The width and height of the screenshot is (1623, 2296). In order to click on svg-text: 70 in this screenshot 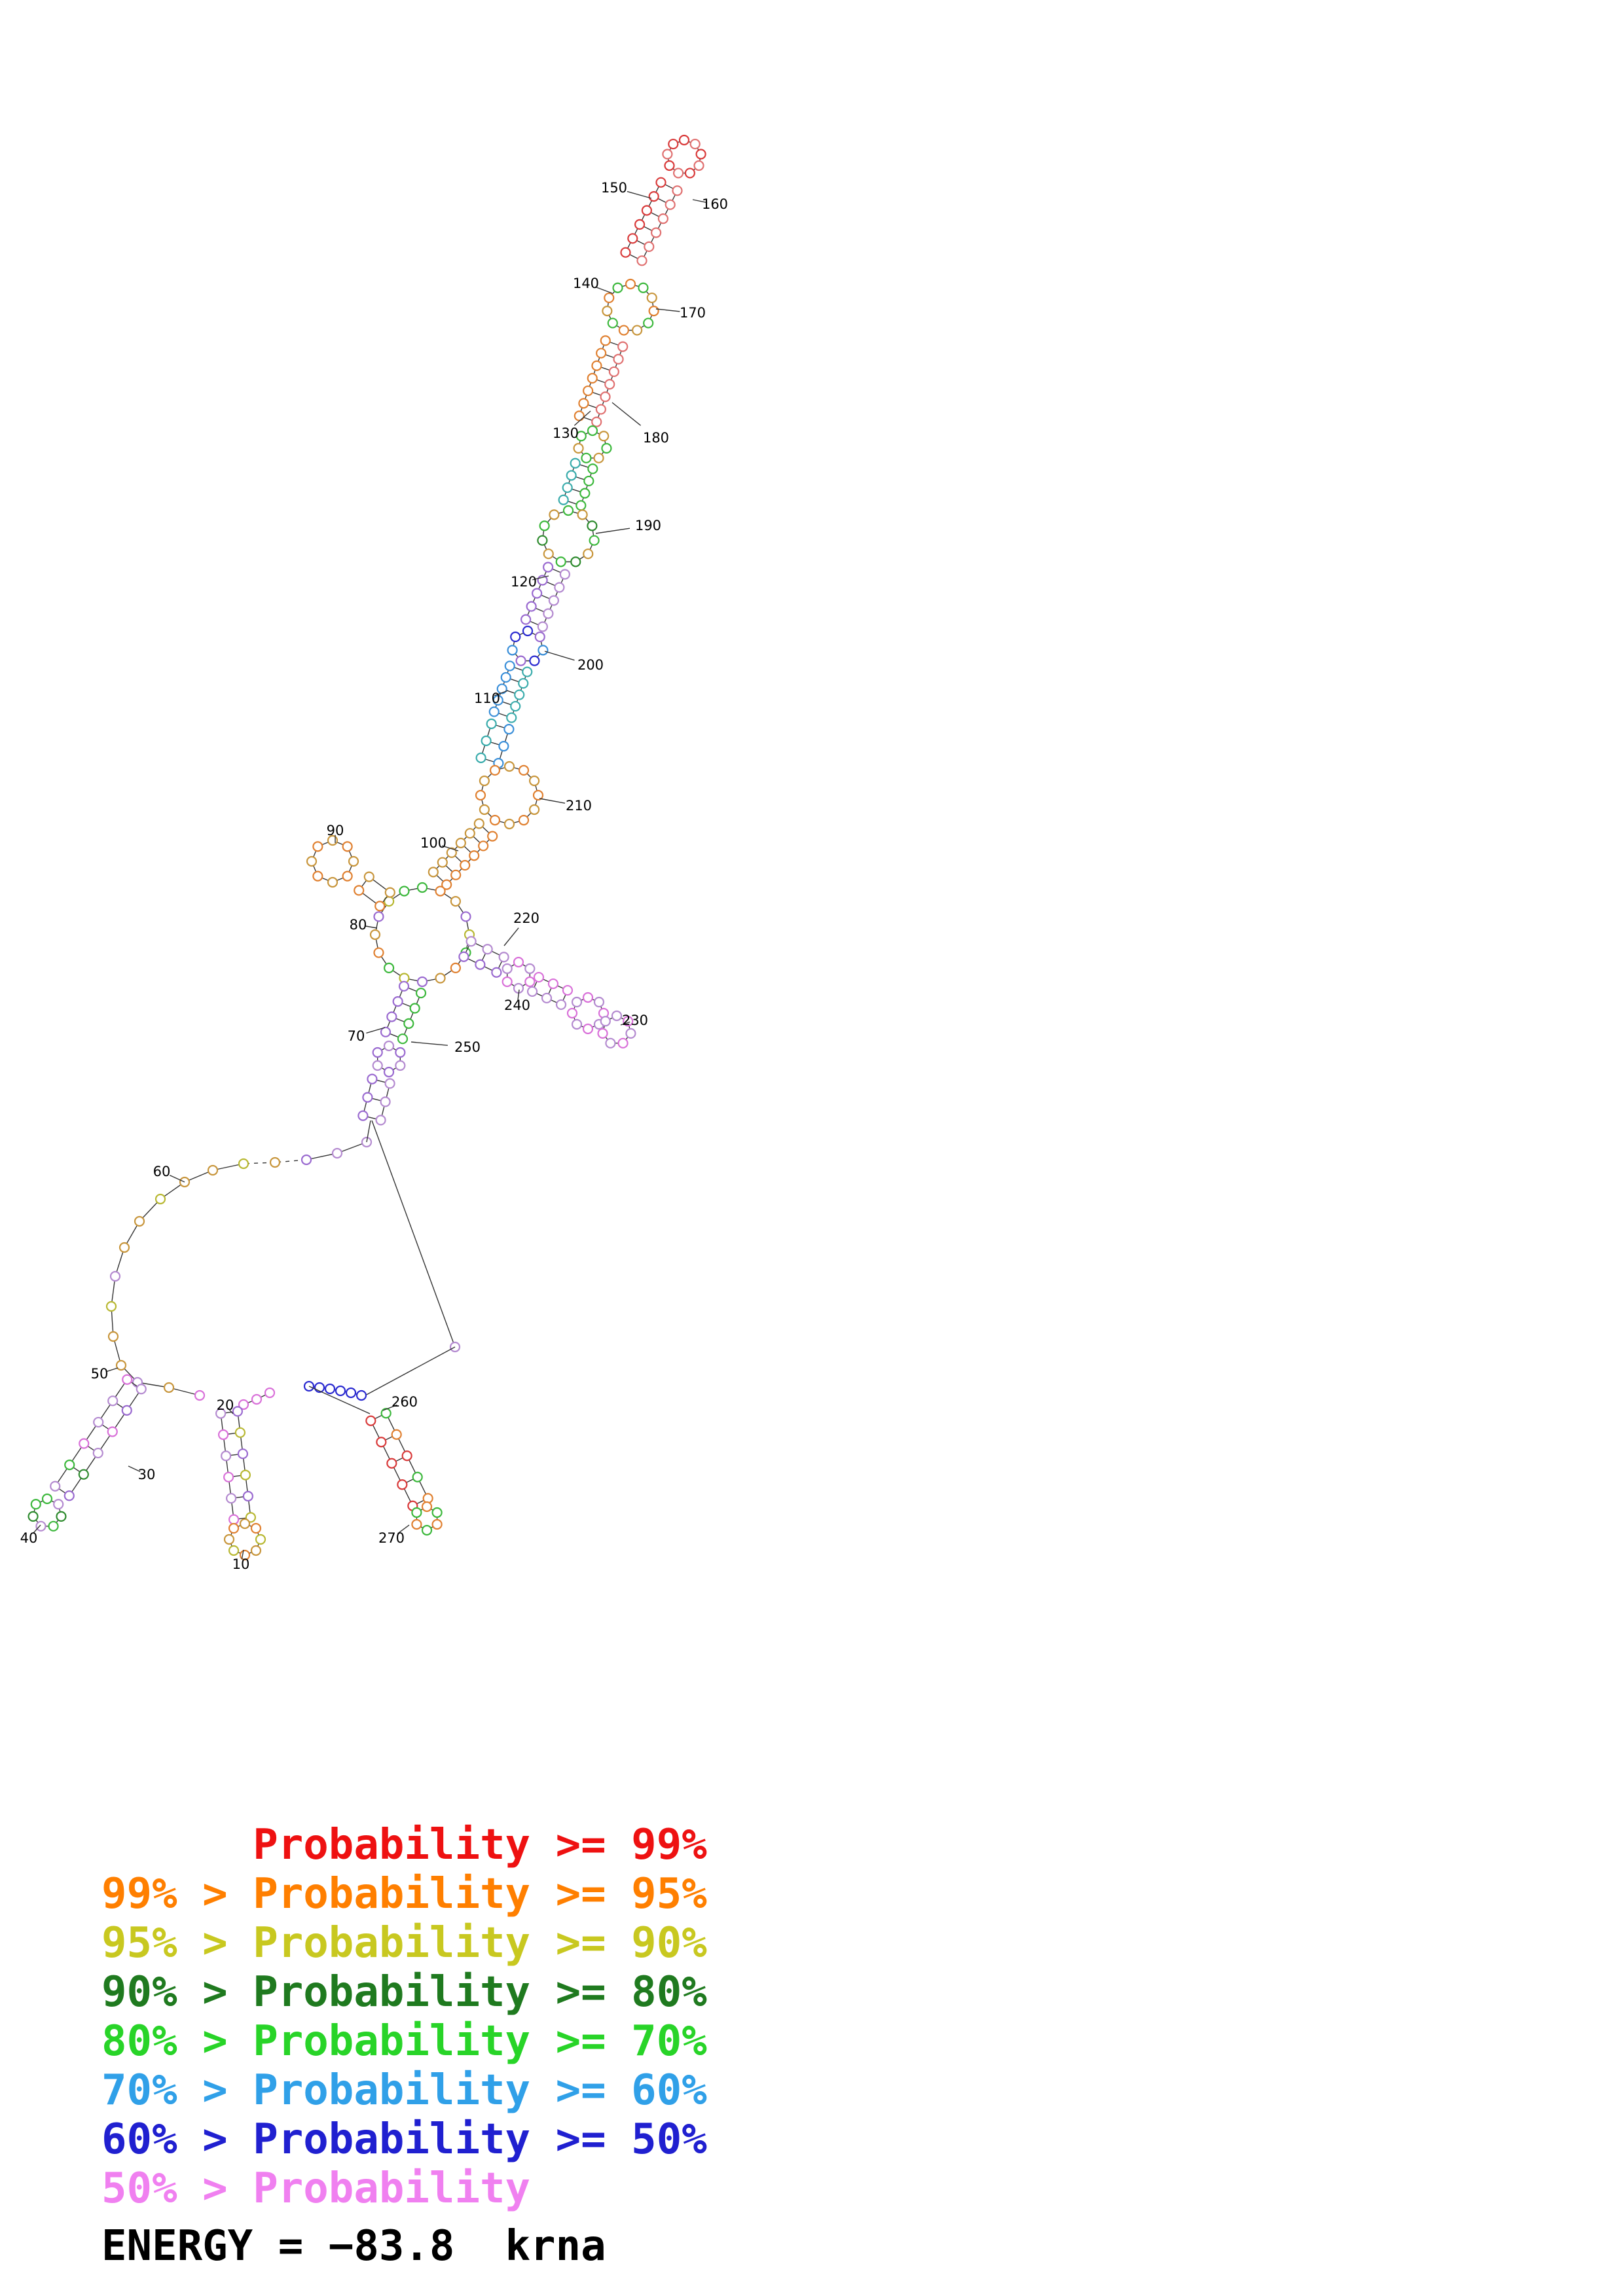, I will do `click(356, 1036)`.